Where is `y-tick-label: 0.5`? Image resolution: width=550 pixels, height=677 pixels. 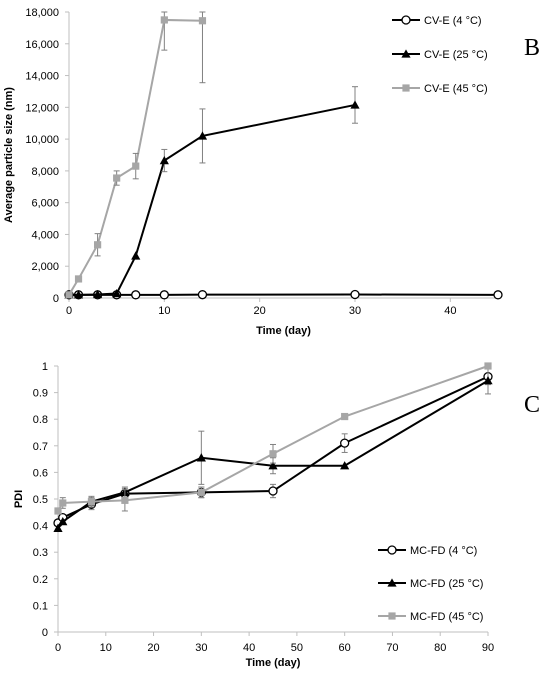 y-tick-label: 0.5 is located at coordinates (40, 500).